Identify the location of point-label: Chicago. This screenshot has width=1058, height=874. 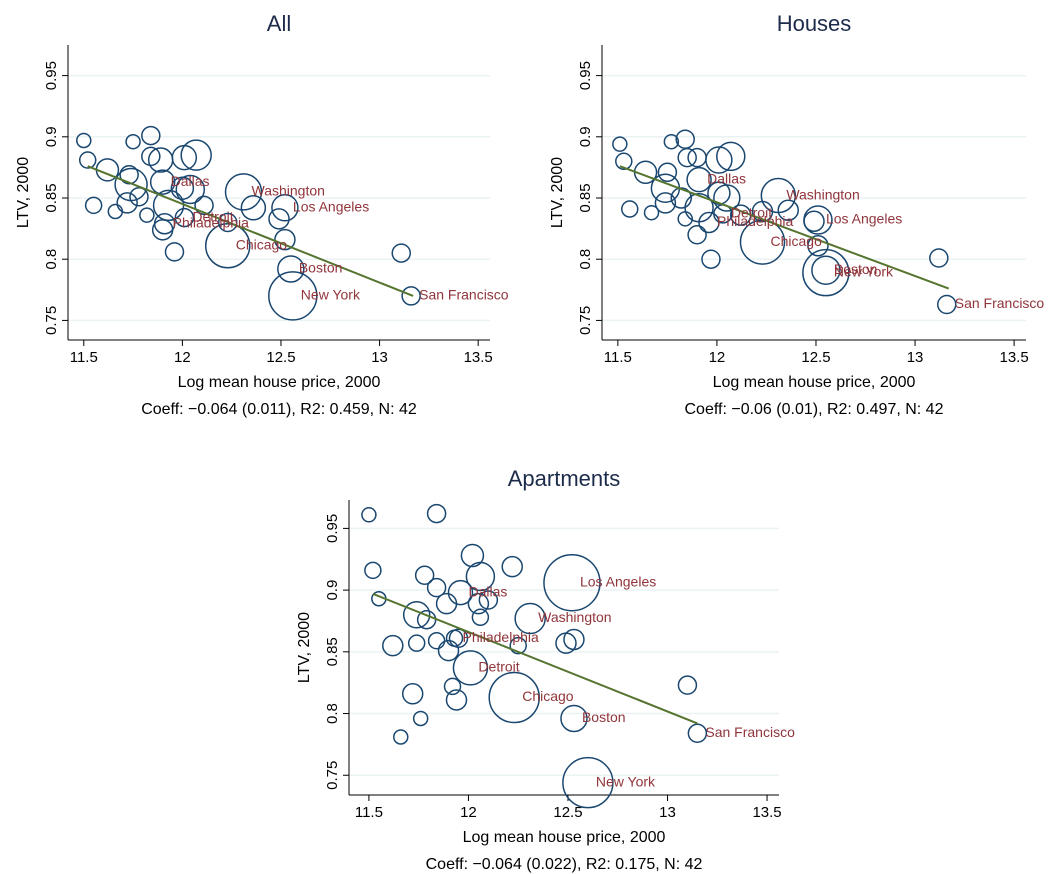
(262, 244).